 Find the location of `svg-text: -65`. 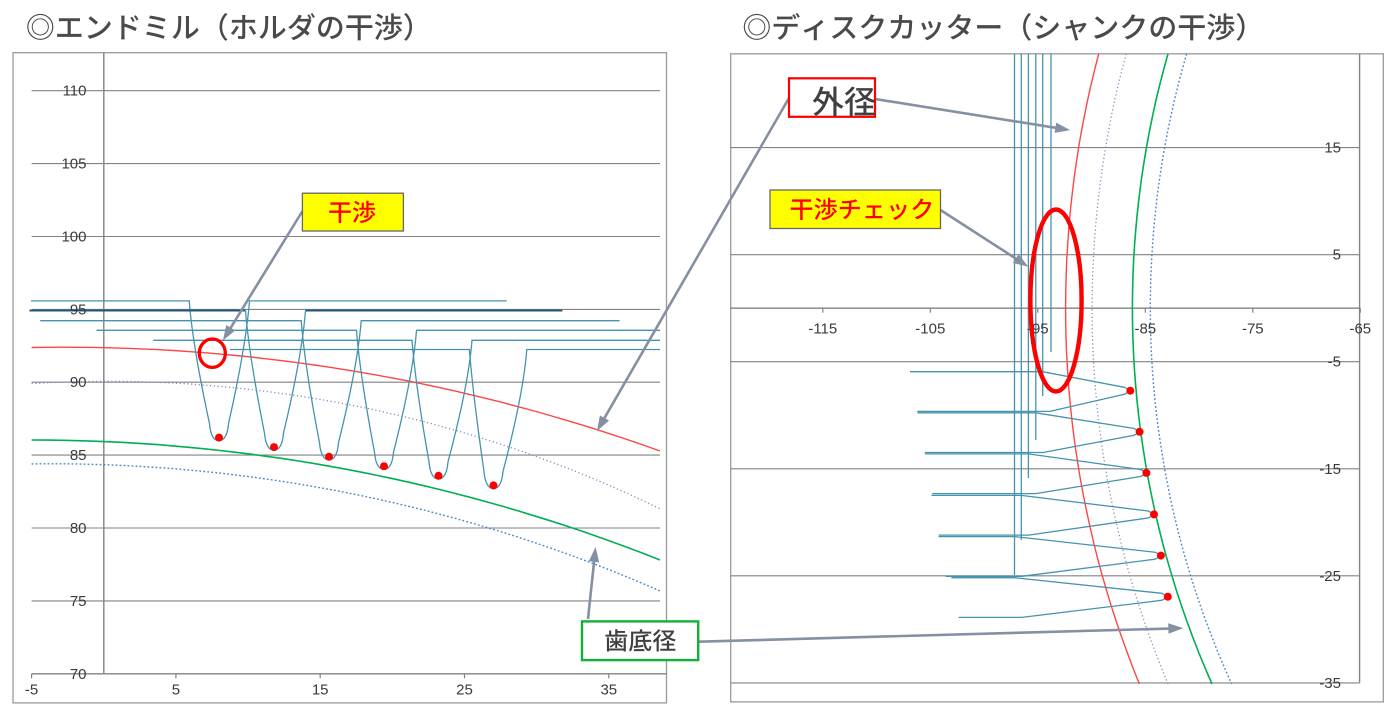

svg-text: -65 is located at coordinates (1360, 329).